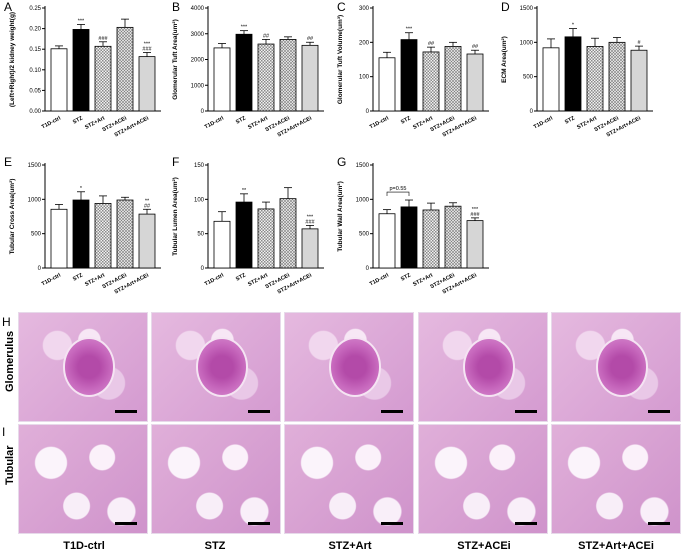 The width and height of the screenshot is (683, 557). What do you see at coordinates (8, 162) in the screenshot?
I see `panel-letter-e: E` at bounding box center [8, 162].